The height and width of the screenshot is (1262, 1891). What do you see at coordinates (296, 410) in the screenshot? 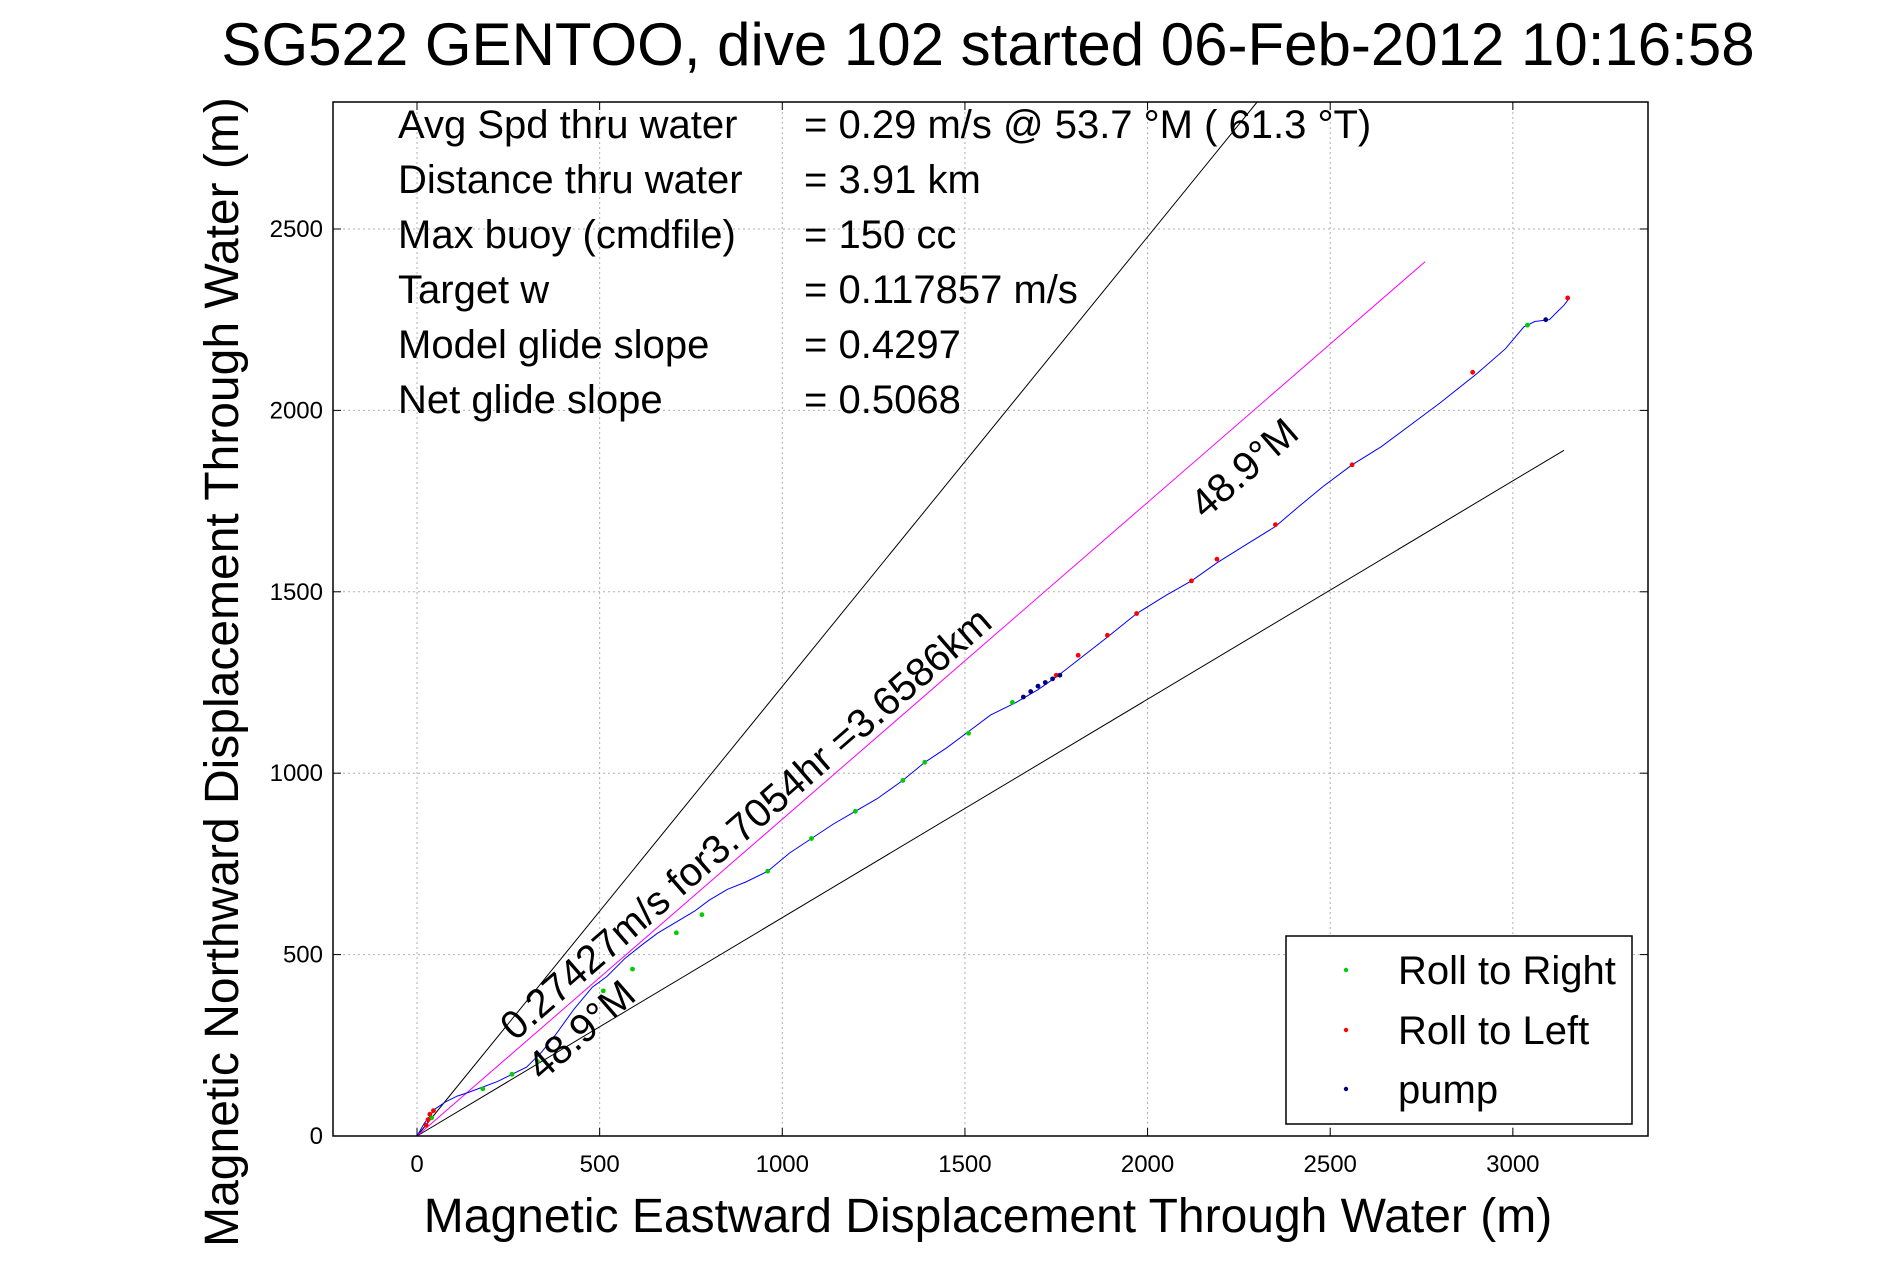
I see `y-tick-label: 2000` at bounding box center [296, 410].